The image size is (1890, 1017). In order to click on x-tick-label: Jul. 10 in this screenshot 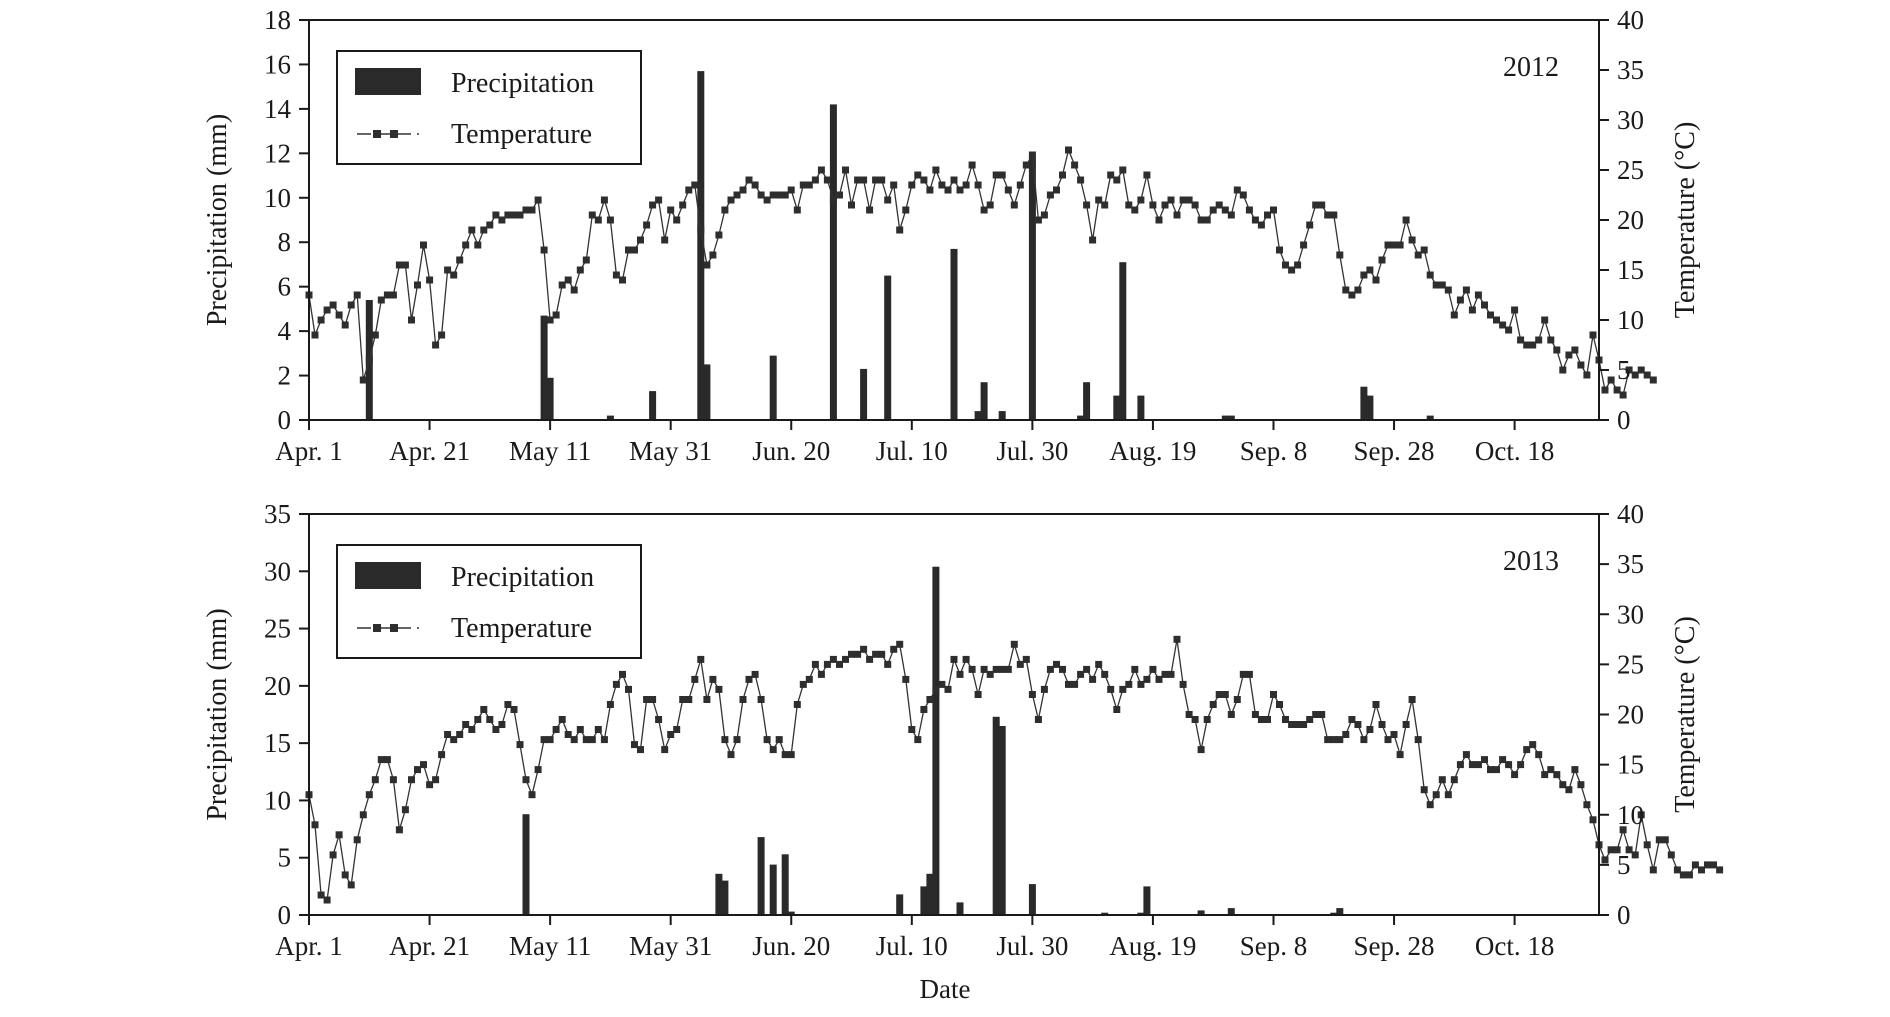, I will do `click(912, 946)`.